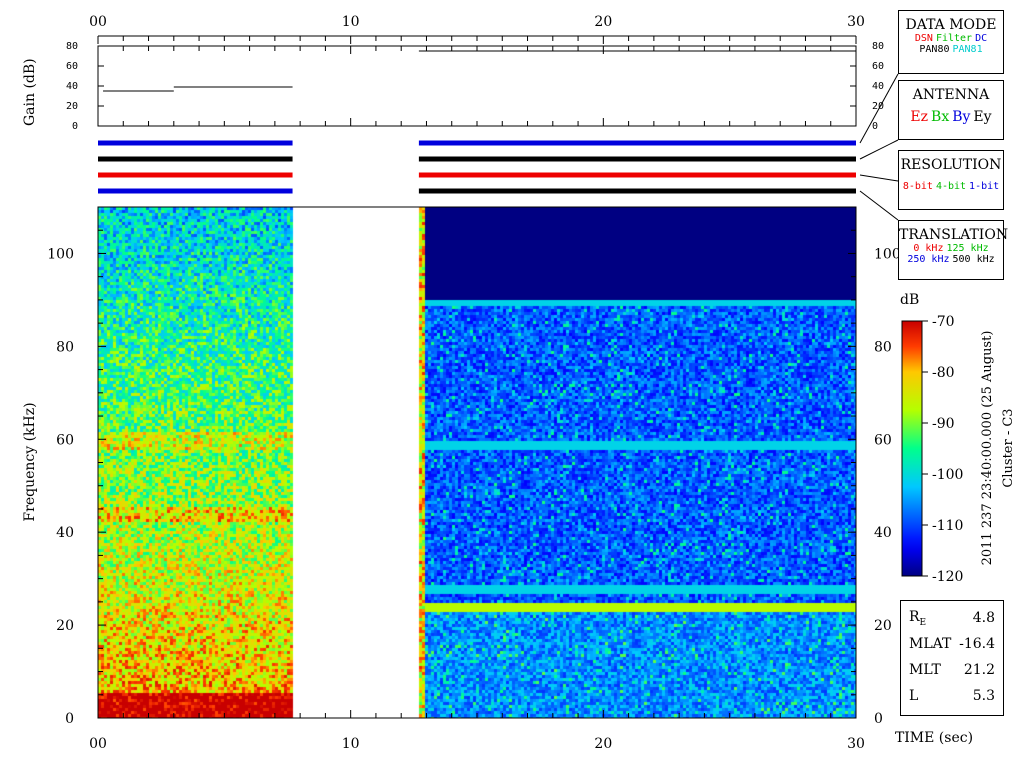  I want to click on x-axis-label: TIME (sec), so click(934, 738).